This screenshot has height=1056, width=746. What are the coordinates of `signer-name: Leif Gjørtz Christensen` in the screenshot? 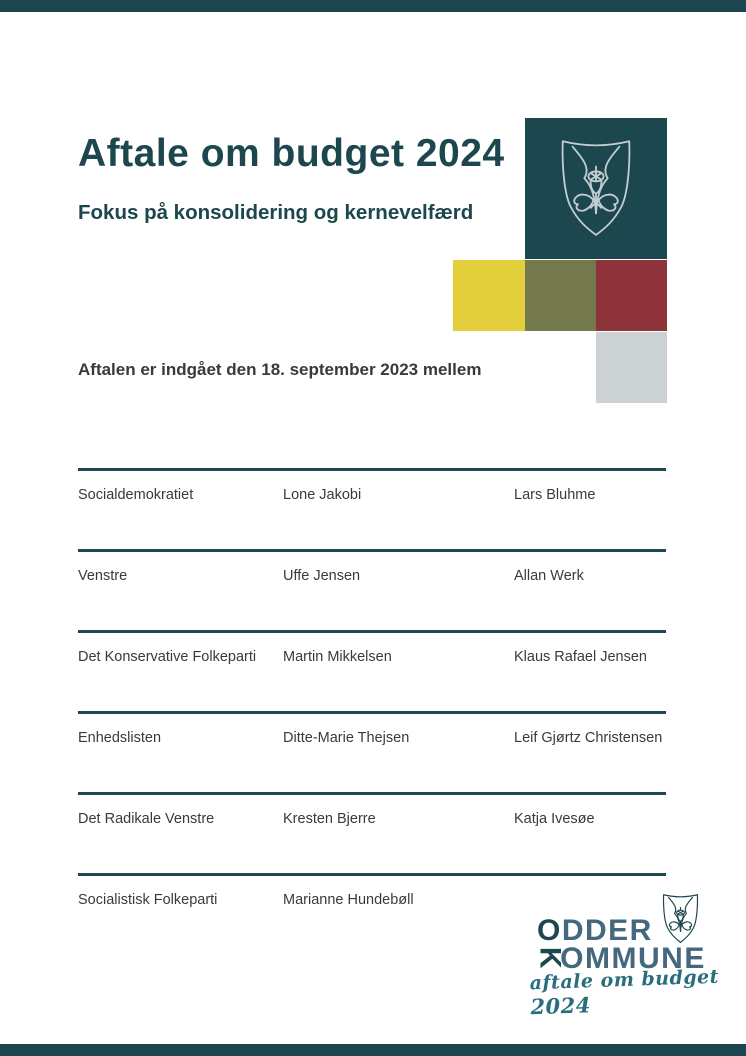 It's located at (588, 738).